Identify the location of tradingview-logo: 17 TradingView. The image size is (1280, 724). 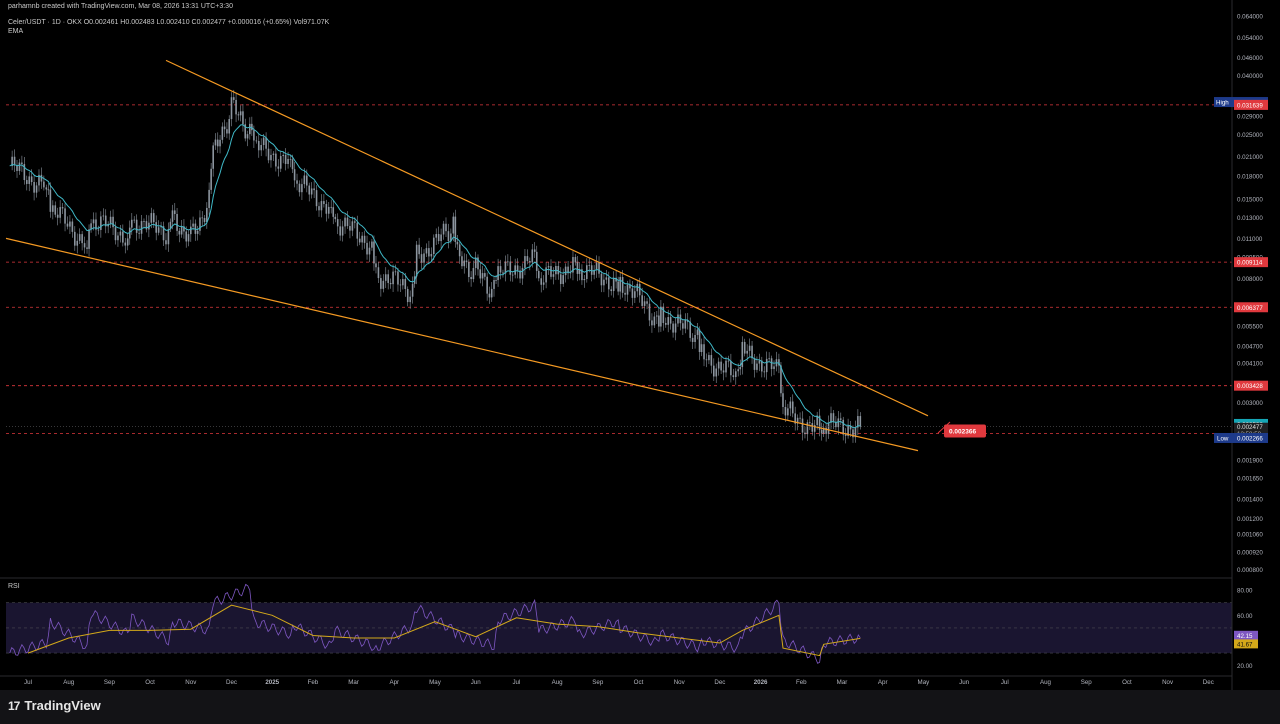
(54, 705).